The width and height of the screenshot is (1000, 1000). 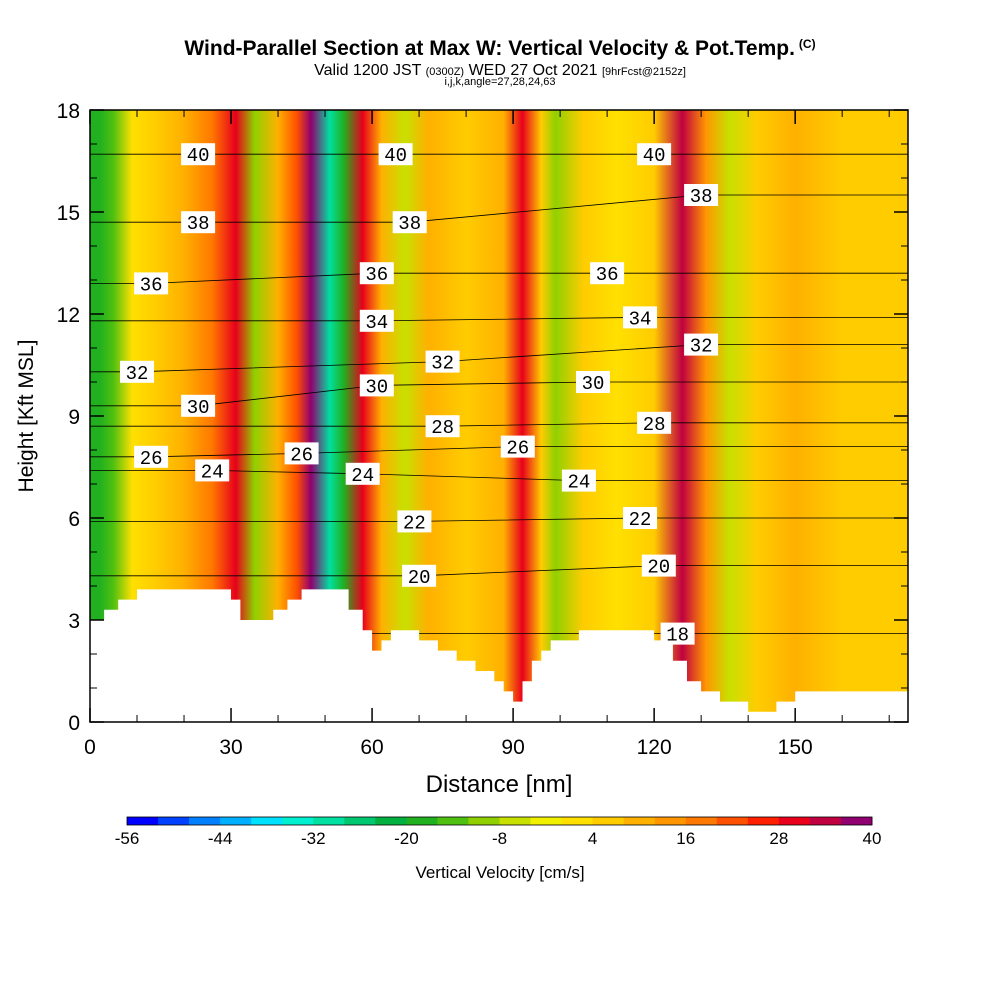 I want to click on y-tick-label: 9, so click(x=74, y=417).